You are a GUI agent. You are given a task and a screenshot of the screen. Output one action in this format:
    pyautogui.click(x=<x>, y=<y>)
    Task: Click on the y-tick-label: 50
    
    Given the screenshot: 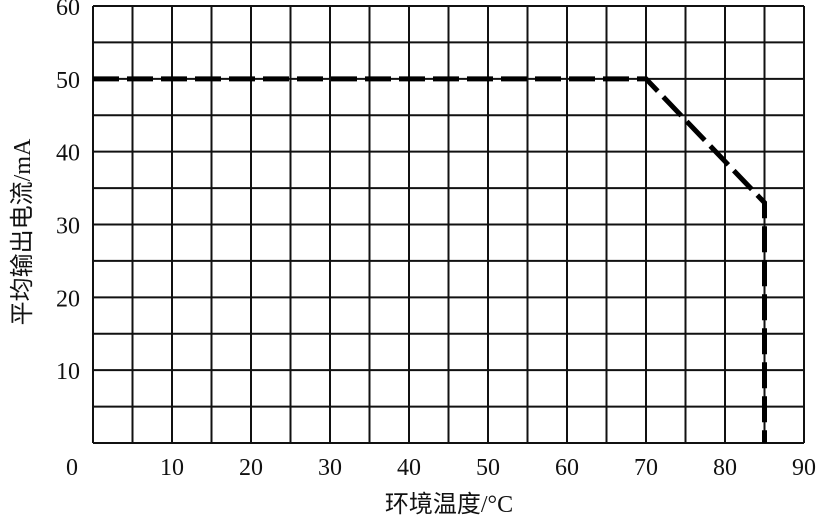 What is the action you would take?
    pyautogui.click(x=68, y=81)
    